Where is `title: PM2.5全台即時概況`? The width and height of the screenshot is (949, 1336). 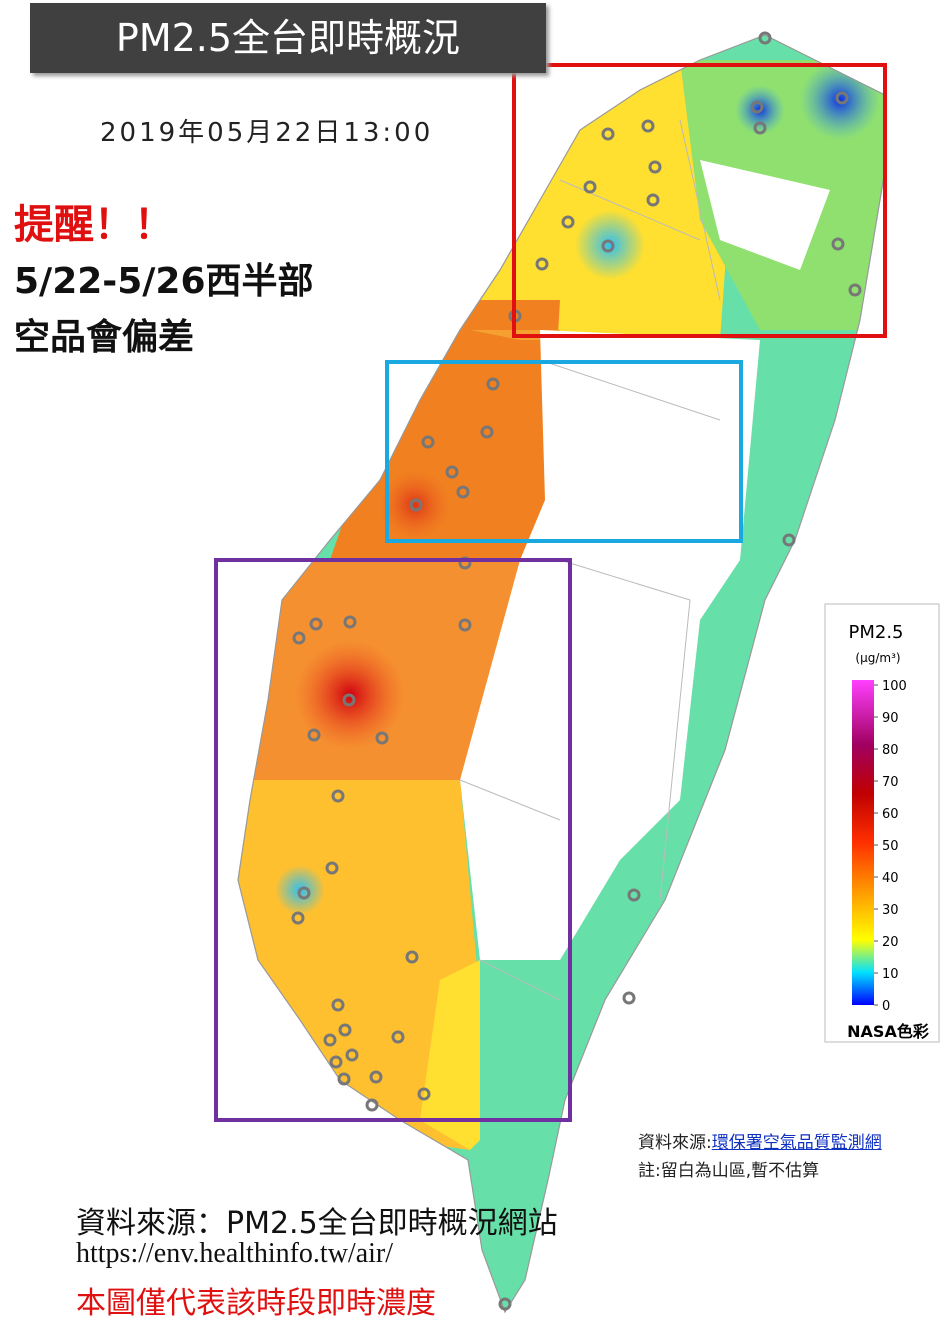
title: PM2.5全台即時概況 is located at coordinates (288, 38).